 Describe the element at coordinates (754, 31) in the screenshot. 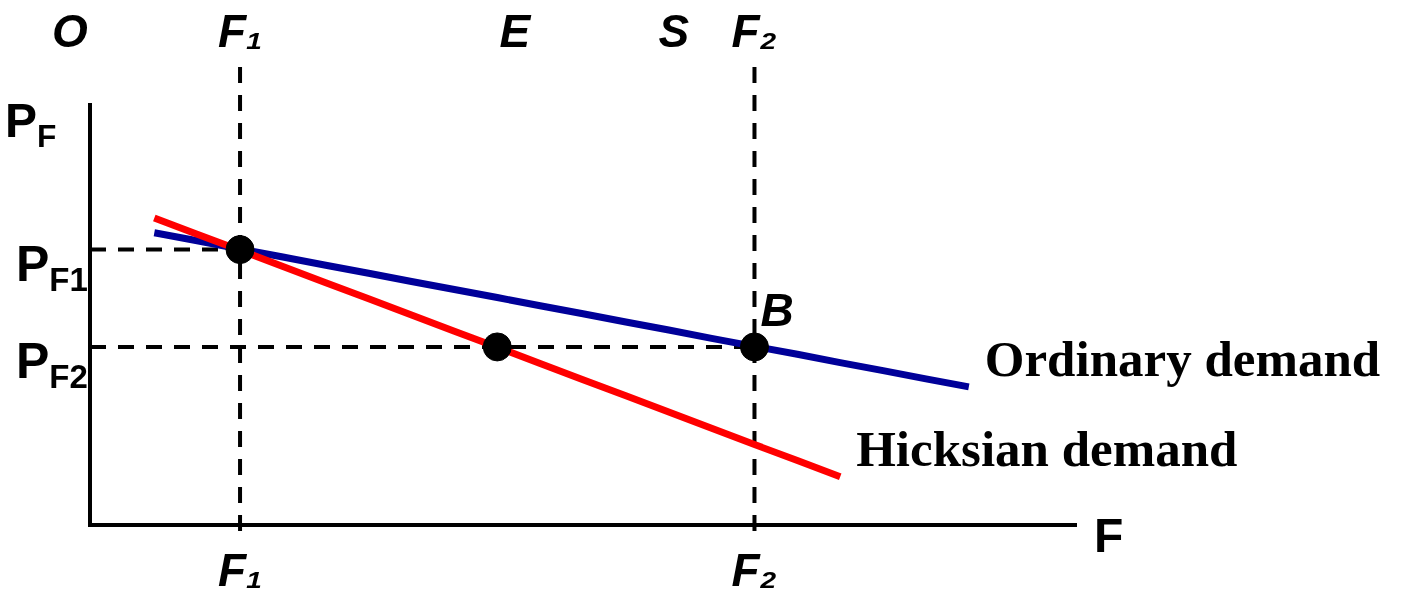

I see `text: F₂` at that location.